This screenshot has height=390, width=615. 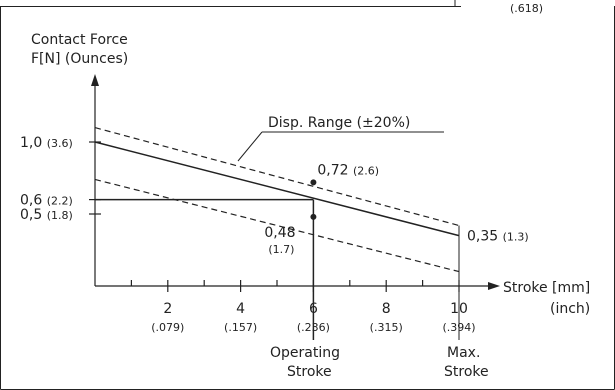 I want to click on y-axis-arrow, so click(x=95, y=80).